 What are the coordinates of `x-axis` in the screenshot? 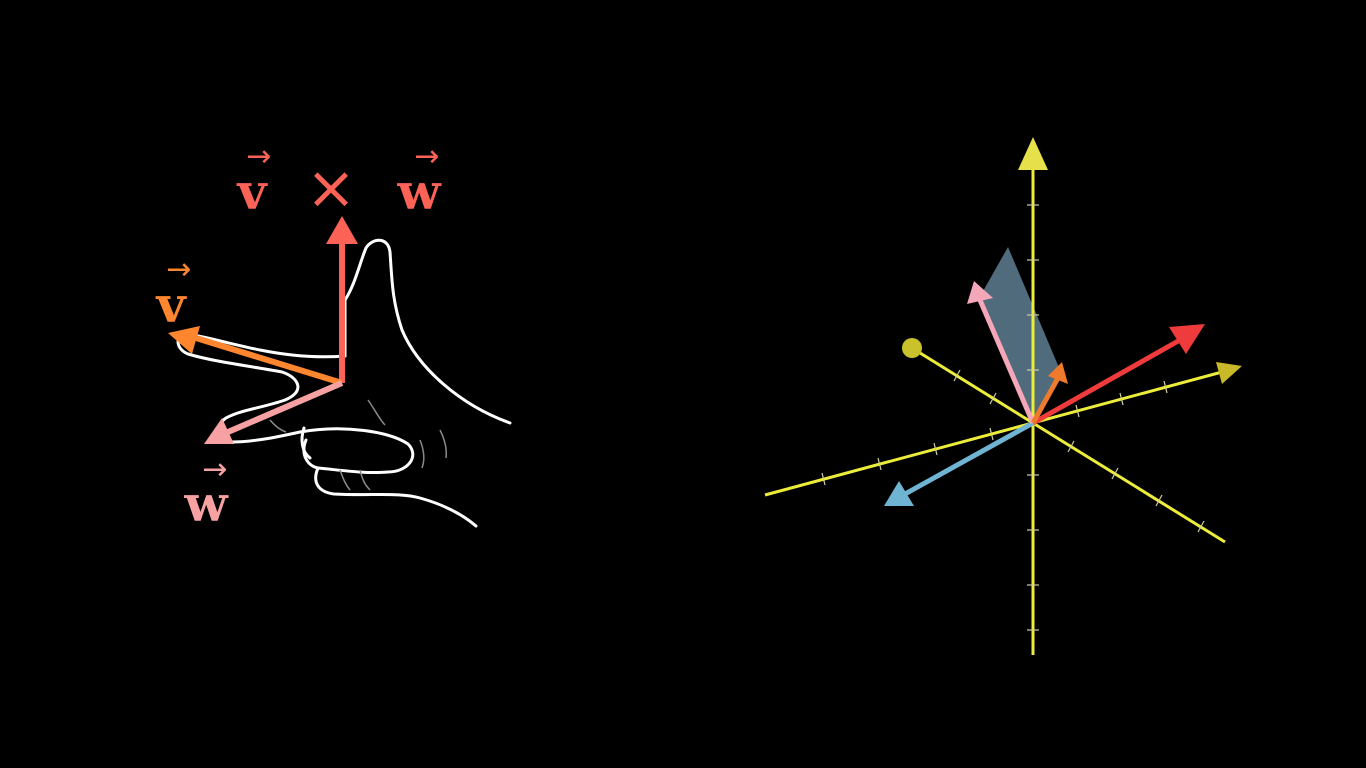 It's located at (993, 433).